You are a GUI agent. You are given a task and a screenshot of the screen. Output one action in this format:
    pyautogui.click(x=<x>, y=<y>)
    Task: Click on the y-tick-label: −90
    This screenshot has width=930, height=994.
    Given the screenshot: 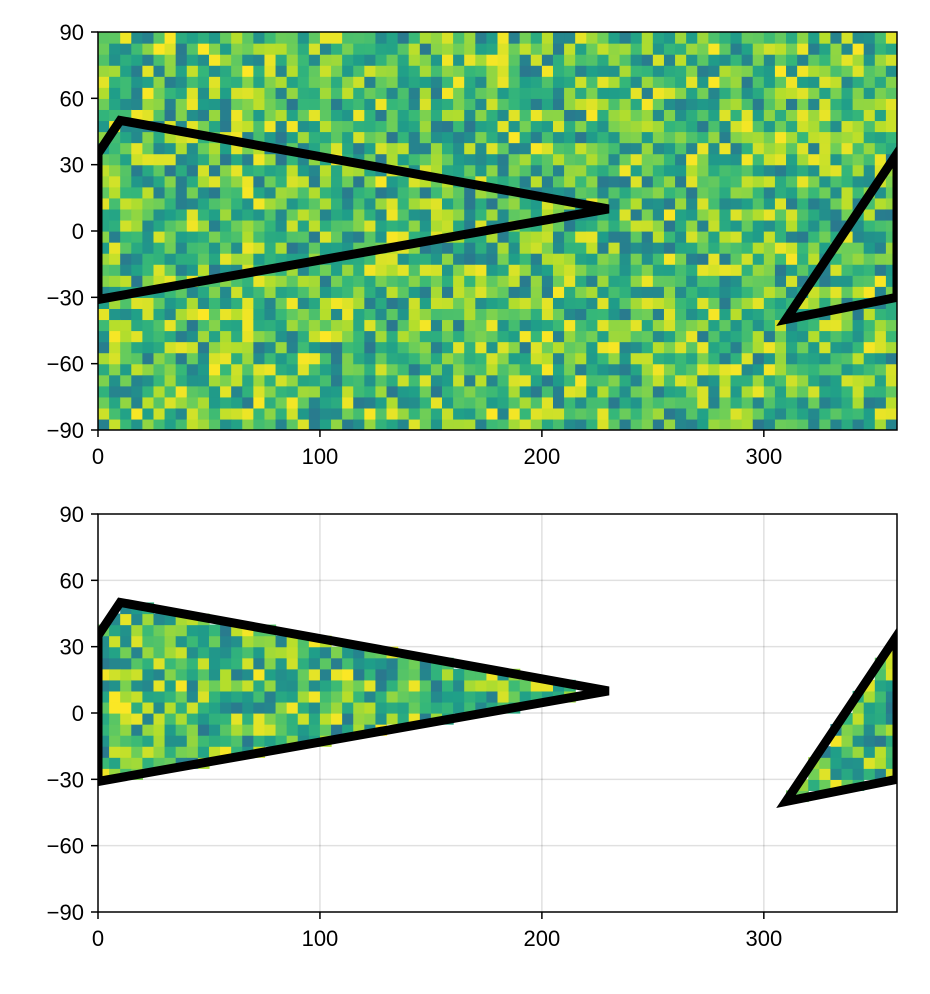 What is the action you would take?
    pyautogui.click(x=65, y=912)
    